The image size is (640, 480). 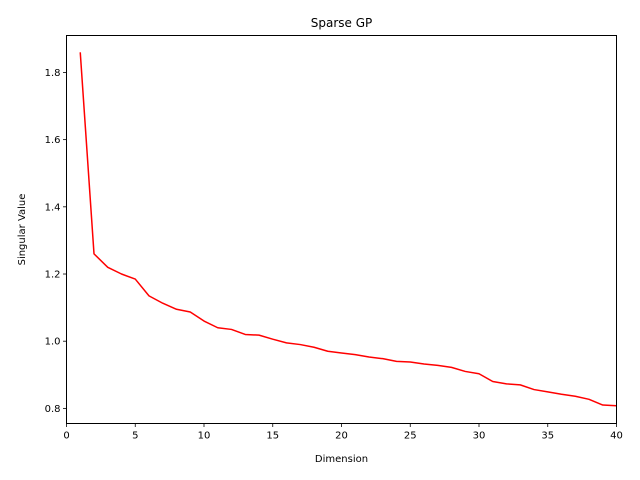 I want to click on x-tick-label: 40, so click(x=616, y=436).